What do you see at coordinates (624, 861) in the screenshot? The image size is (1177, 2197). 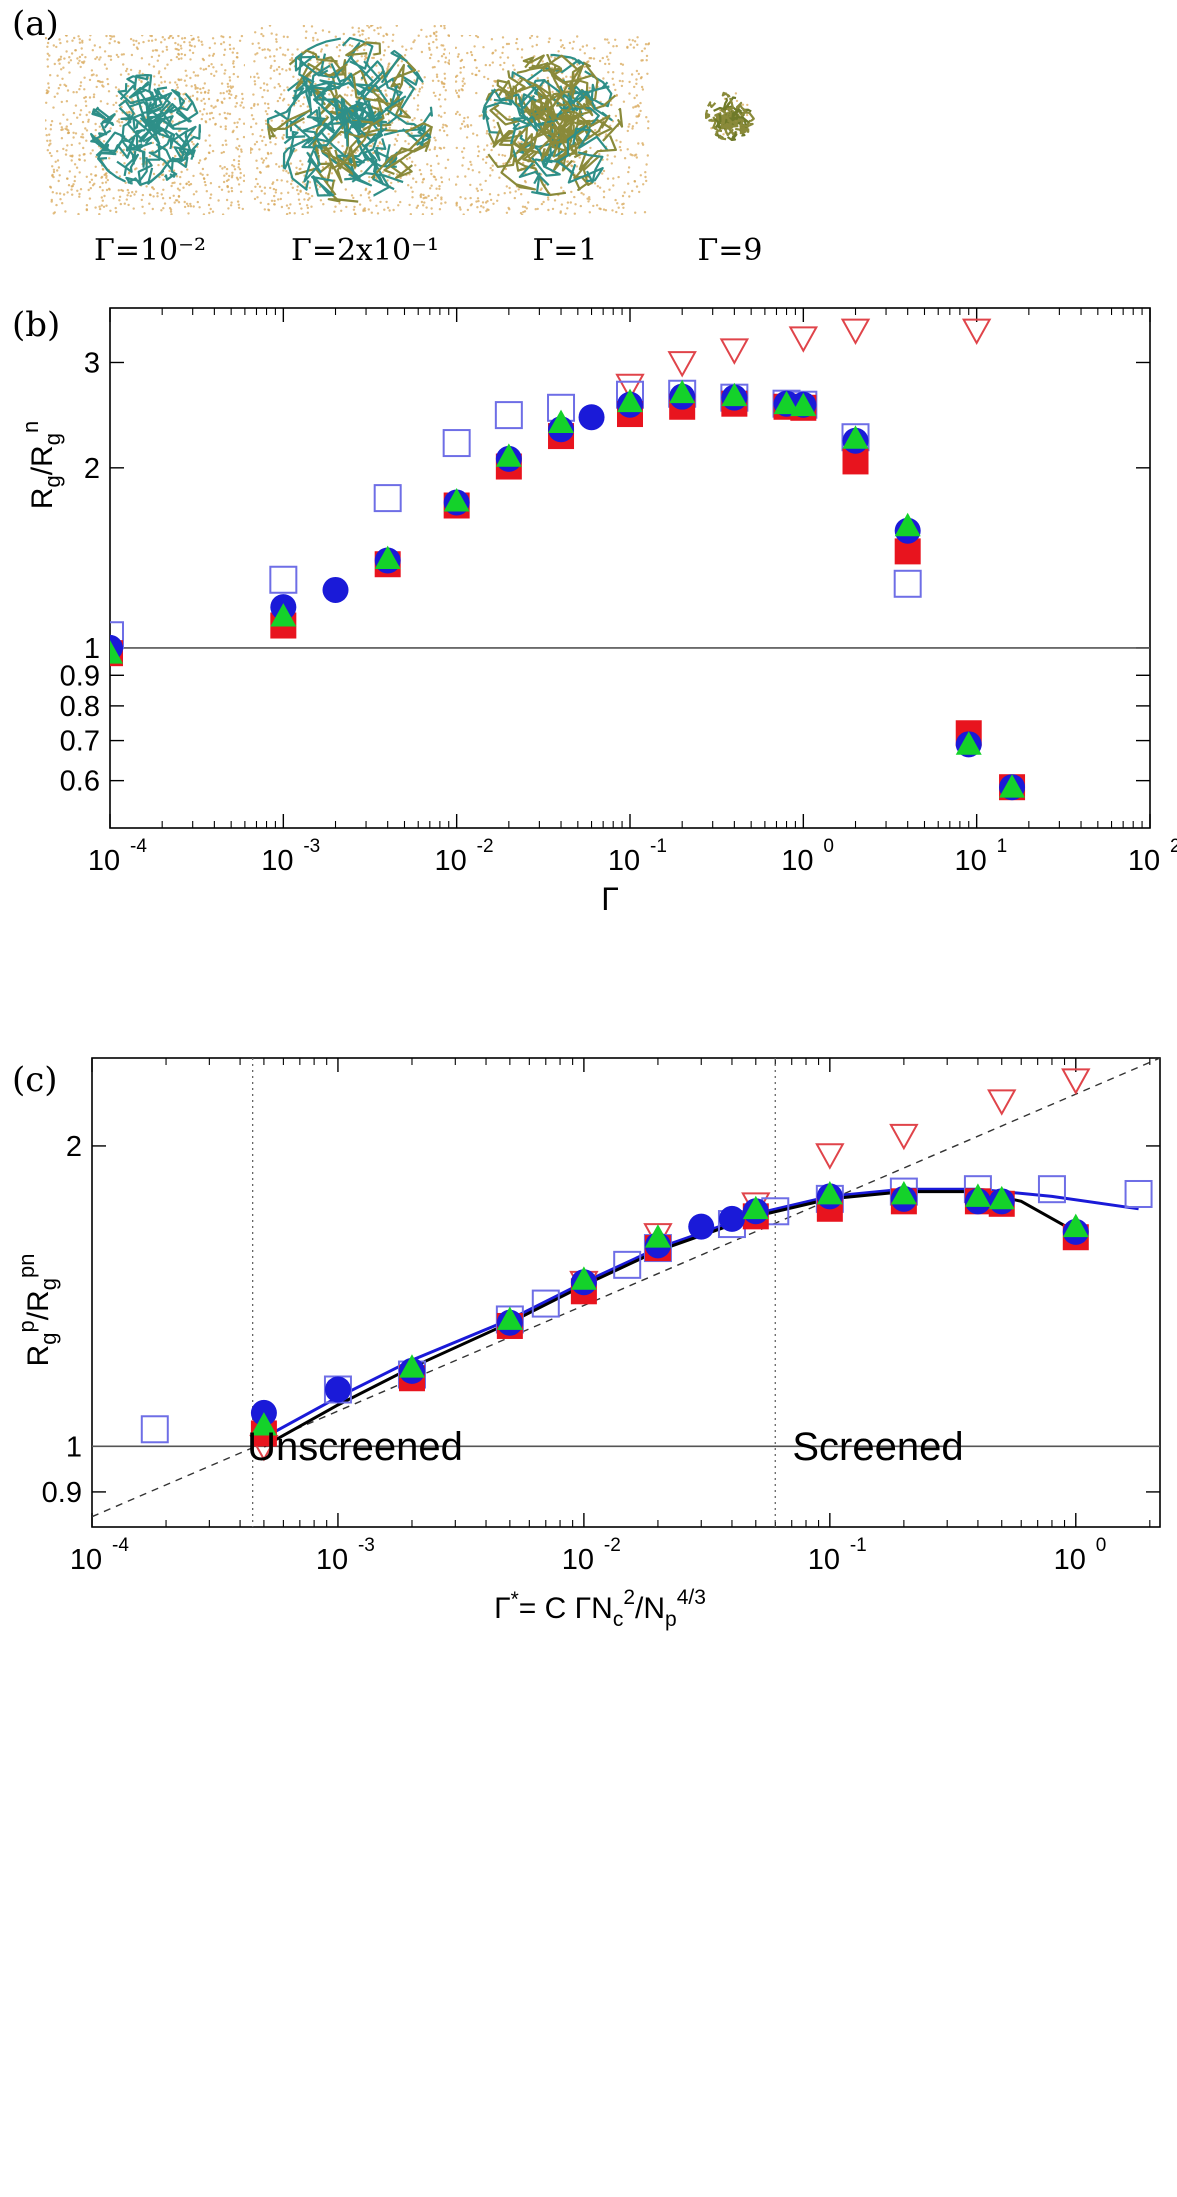 I see `x-tick-label: 10` at bounding box center [624, 861].